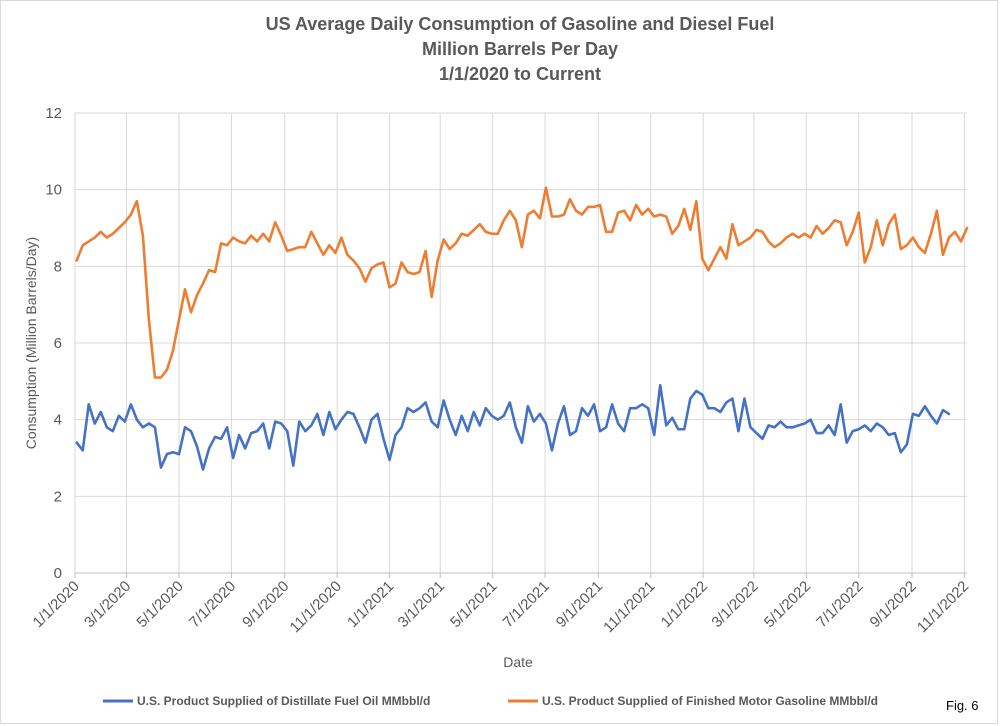 The height and width of the screenshot is (726, 1000). I want to click on x-tick-label: 9/1/2021, so click(579, 604).